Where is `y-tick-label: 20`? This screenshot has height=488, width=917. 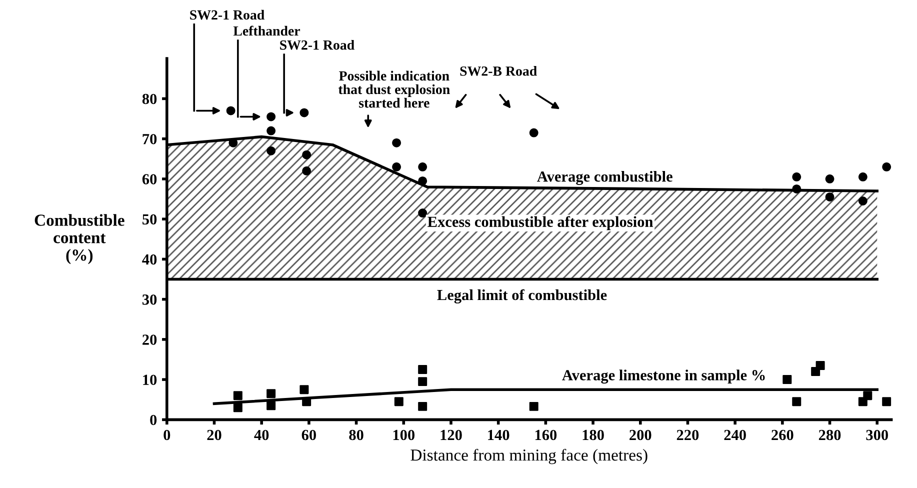
y-tick-label: 20 is located at coordinates (149, 339).